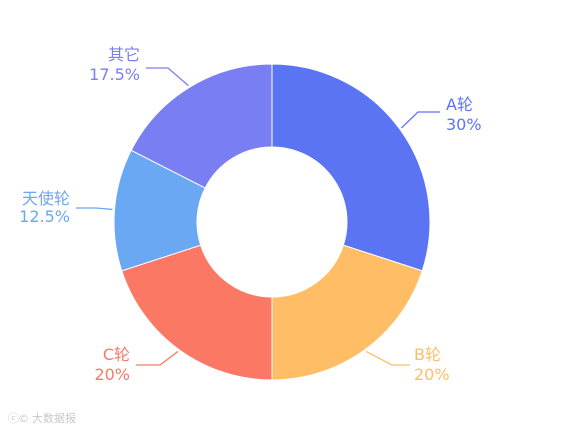  Describe the element at coordinates (112, 374) in the screenshot. I see `slice-label-value-3: 20%` at that location.